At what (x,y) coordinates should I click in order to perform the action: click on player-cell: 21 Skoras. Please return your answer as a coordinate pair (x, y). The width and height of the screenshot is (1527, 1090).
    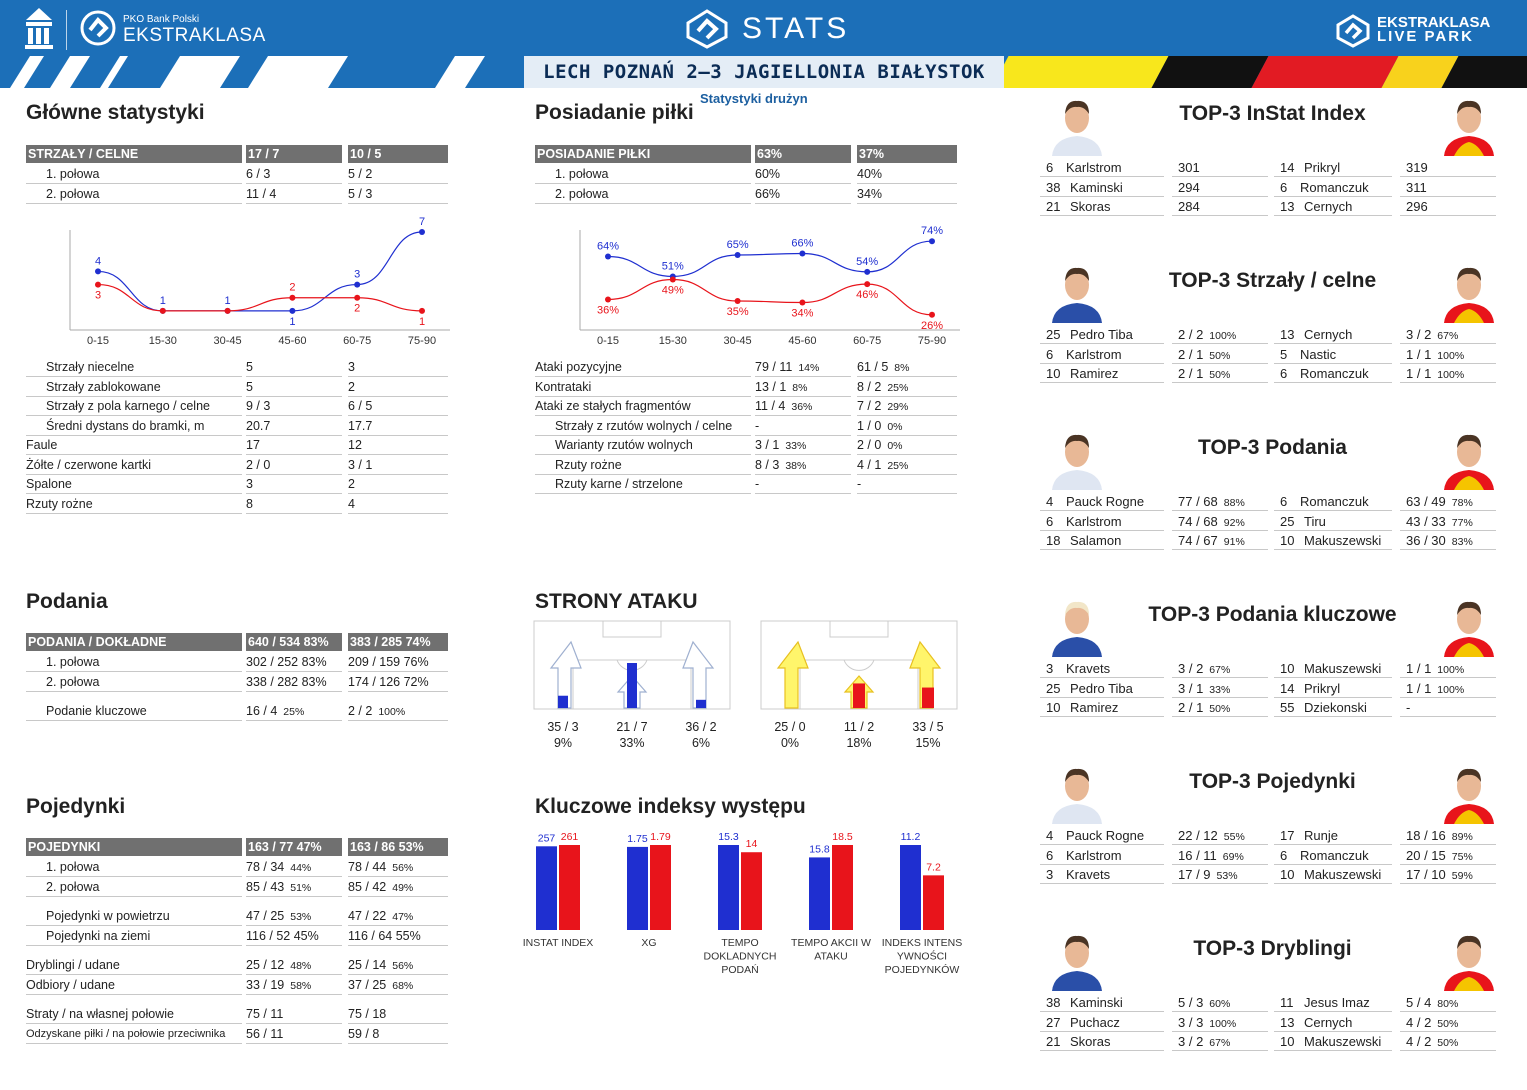
    Looking at the image, I should click on (1102, 206).